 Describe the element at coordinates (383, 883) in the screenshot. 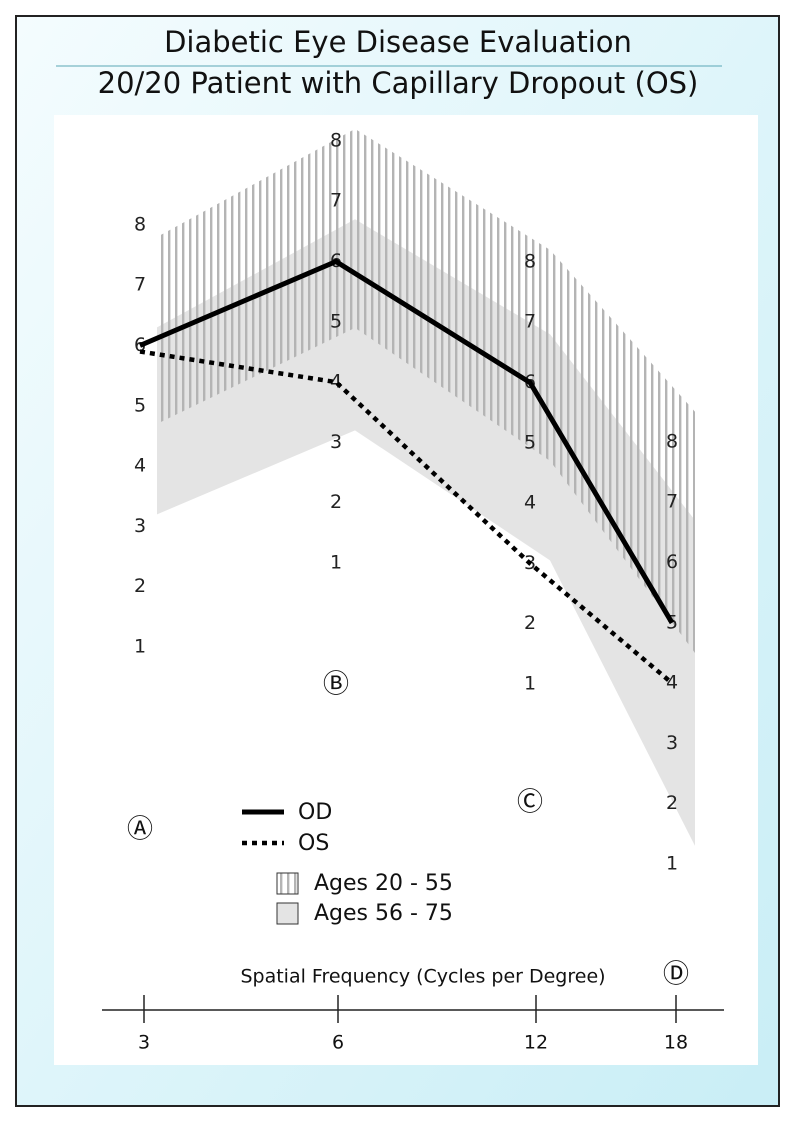

I see `legend-label: Ages 20 - 55` at that location.